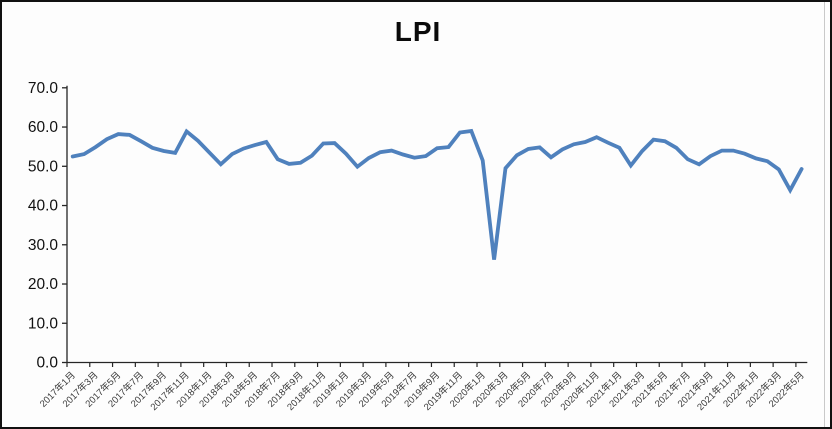 The width and height of the screenshot is (832, 429). What do you see at coordinates (43, 245) in the screenshot?
I see `y-axis-tick-label: 30.0` at bounding box center [43, 245].